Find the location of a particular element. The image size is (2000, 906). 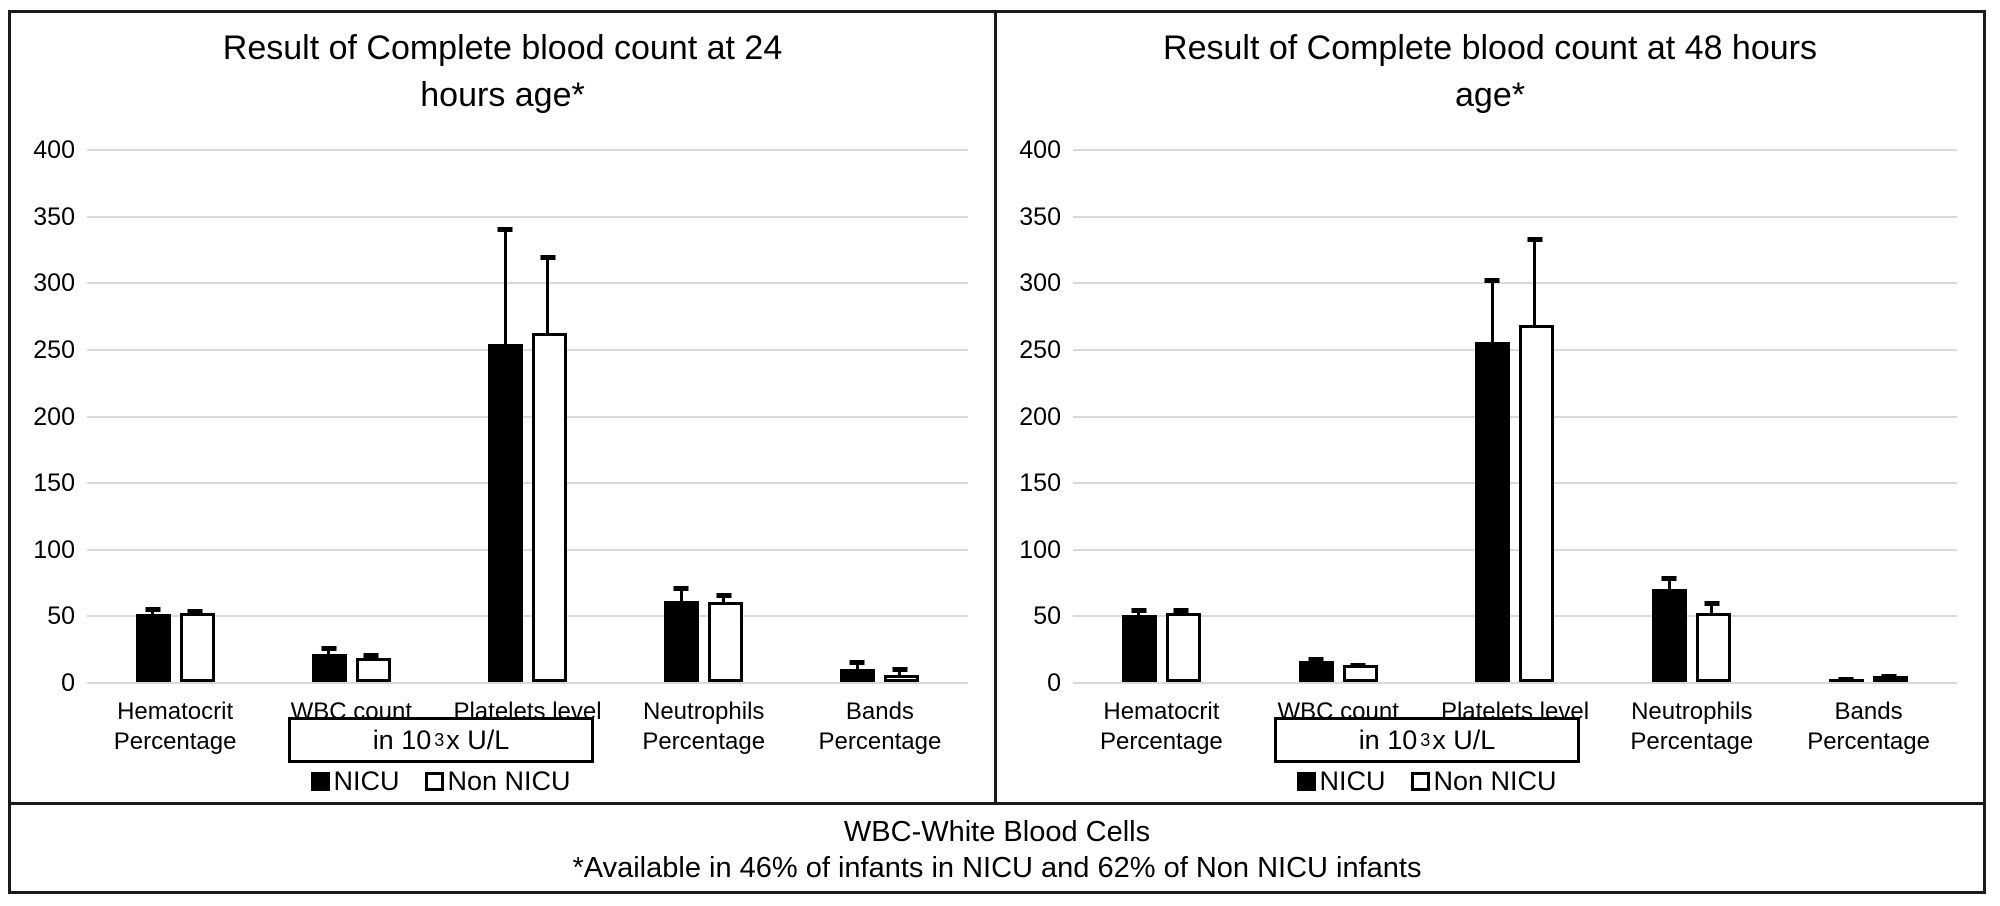

legend-item-nicu: NICU is located at coordinates (1341, 781).